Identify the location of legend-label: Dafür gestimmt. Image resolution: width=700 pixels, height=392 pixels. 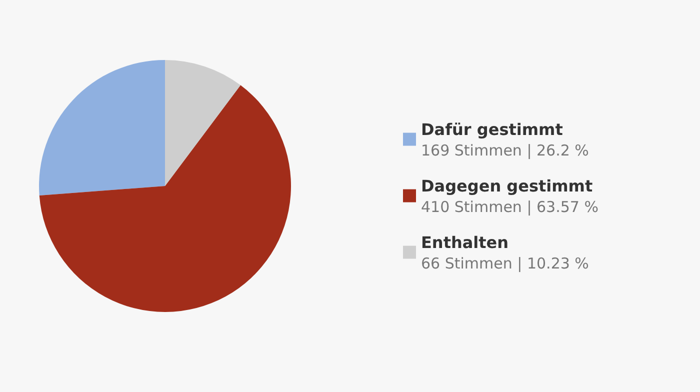
(492, 129).